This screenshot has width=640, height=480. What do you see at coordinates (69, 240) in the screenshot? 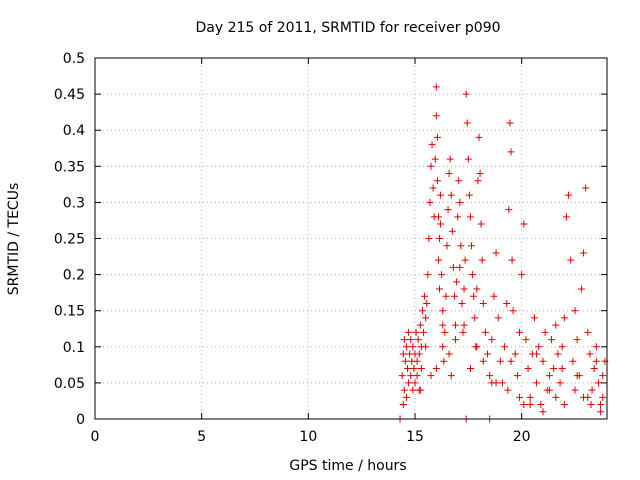
I see `y-tick-label: 0.25` at bounding box center [69, 240].